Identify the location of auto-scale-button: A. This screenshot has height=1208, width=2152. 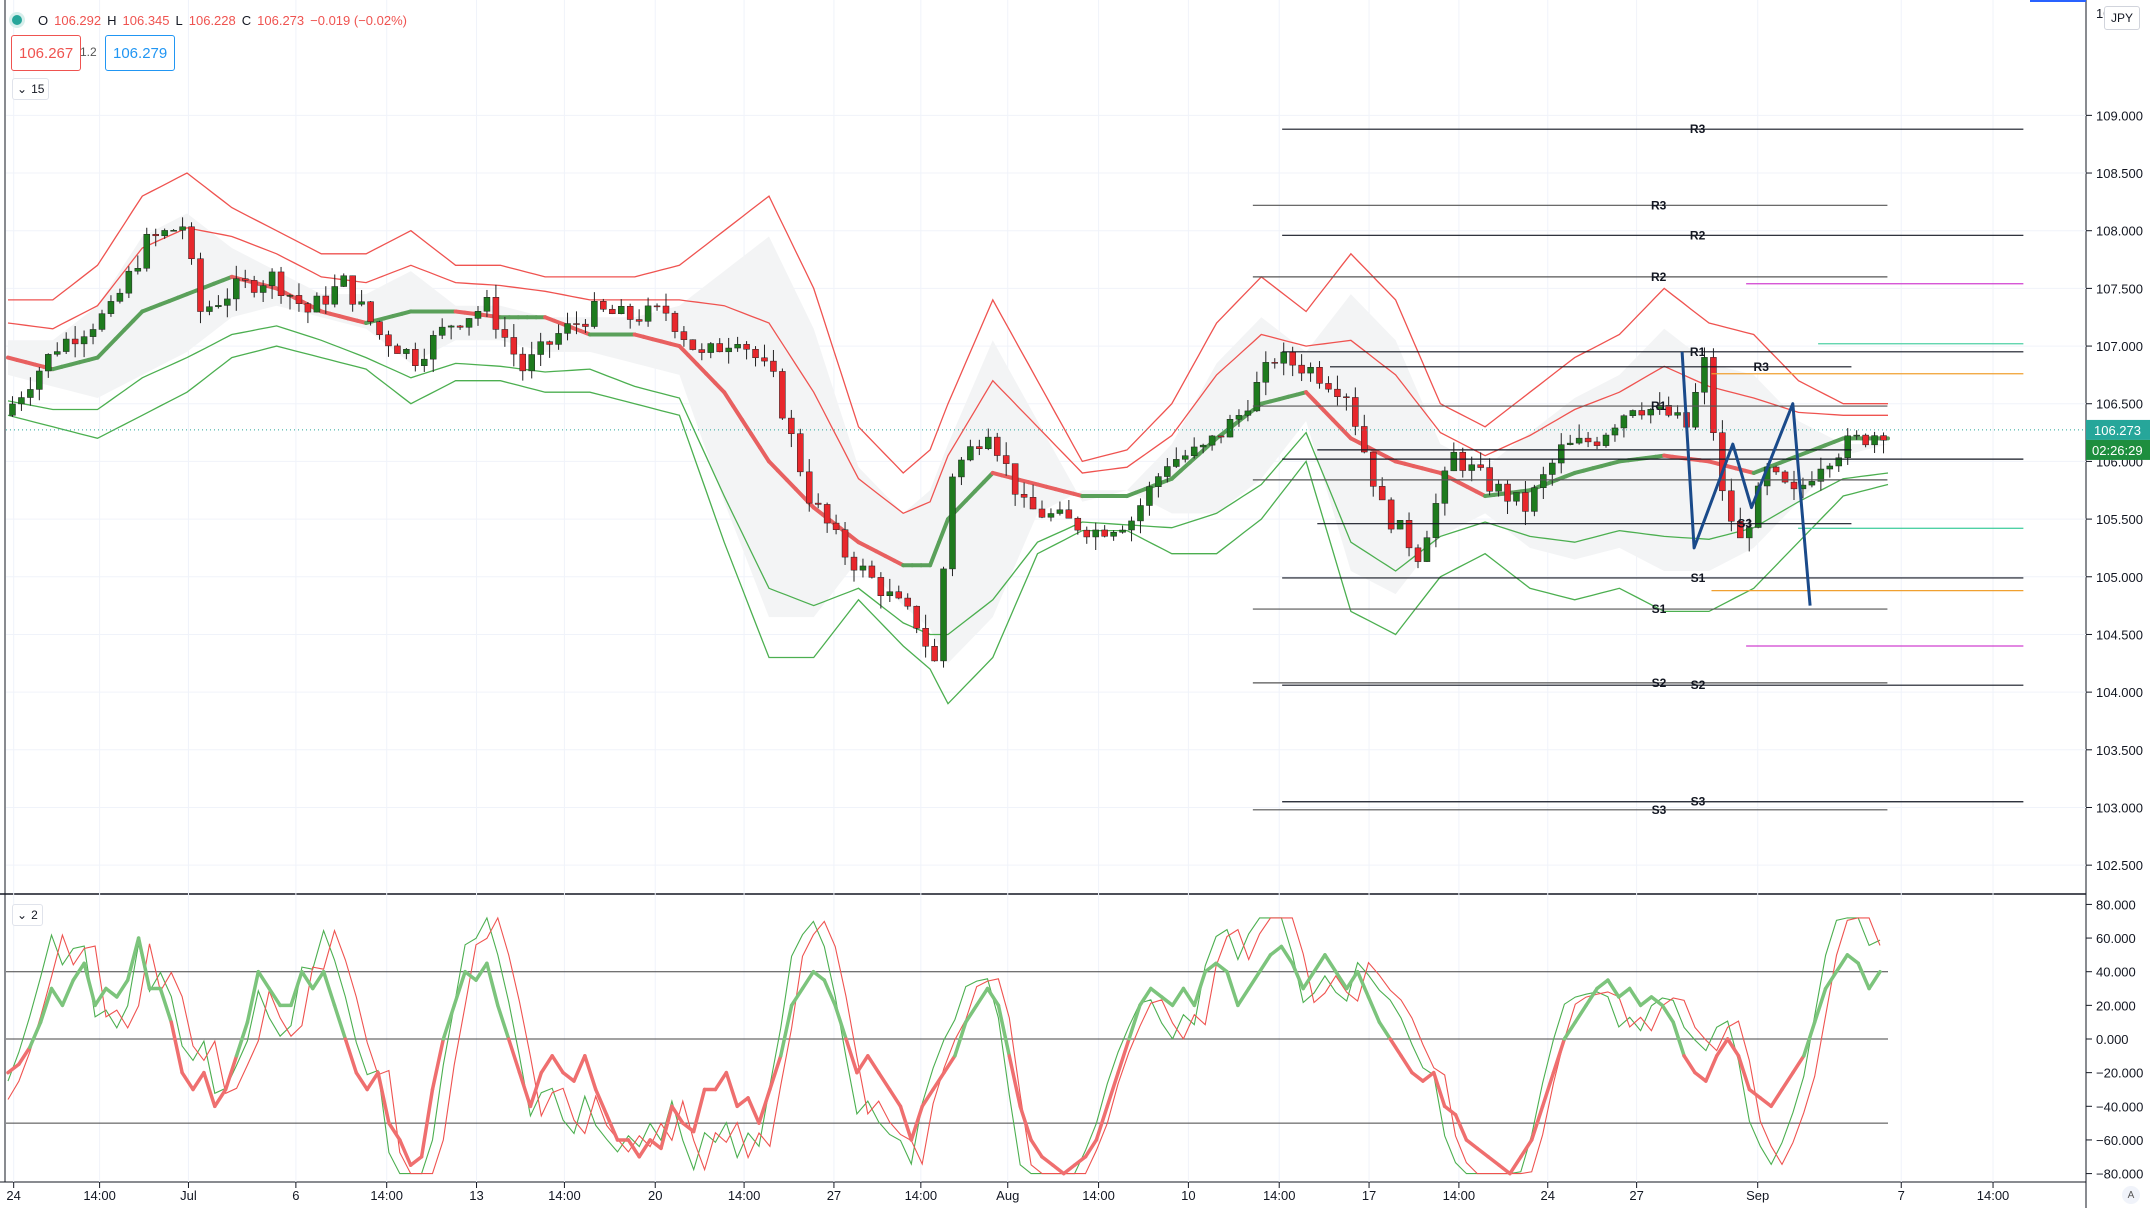
(2131, 1195).